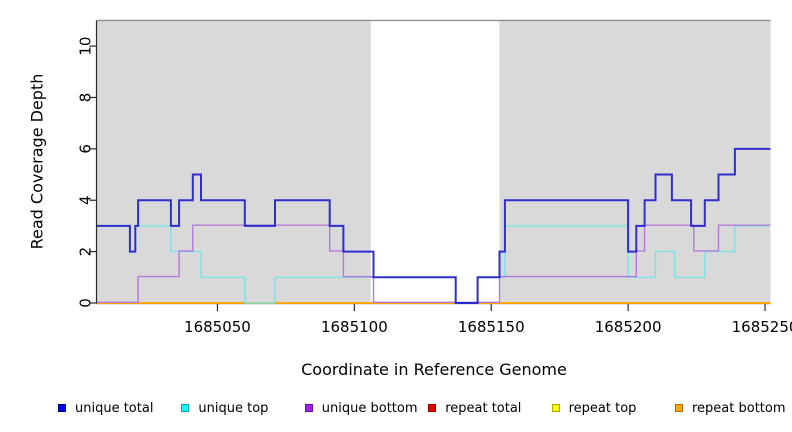 The width and height of the screenshot is (792, 432). Describe the element at coordinates (491, 327) in the screenshot. I see `x-tick-label: 1685150` at that location.